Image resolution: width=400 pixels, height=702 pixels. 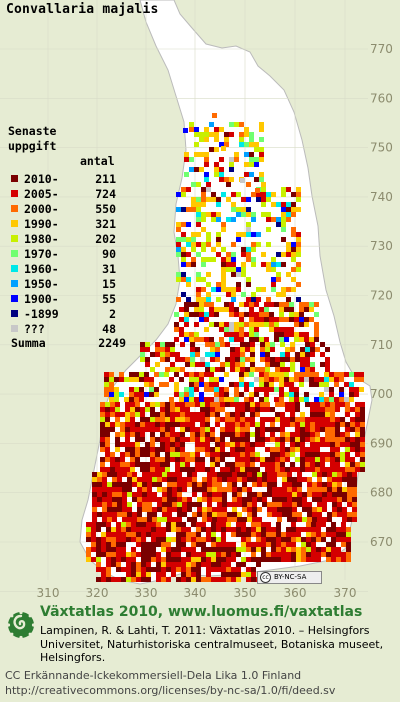 What do you see at coordinates (105, 238) in the screenshot?
I see `legend-count: 202` at bounding box center [105, 238].